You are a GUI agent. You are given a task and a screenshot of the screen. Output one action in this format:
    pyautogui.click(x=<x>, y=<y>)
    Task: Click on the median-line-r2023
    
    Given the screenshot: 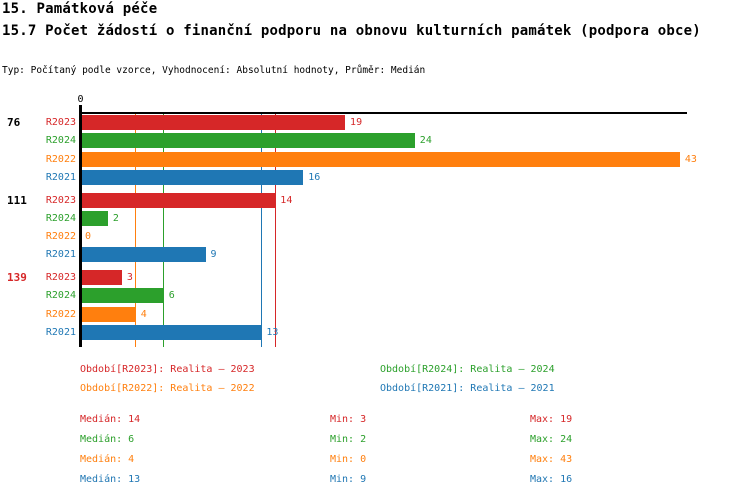 What is the action you would take?
    pyautogui.click(x=275, y=230)
    